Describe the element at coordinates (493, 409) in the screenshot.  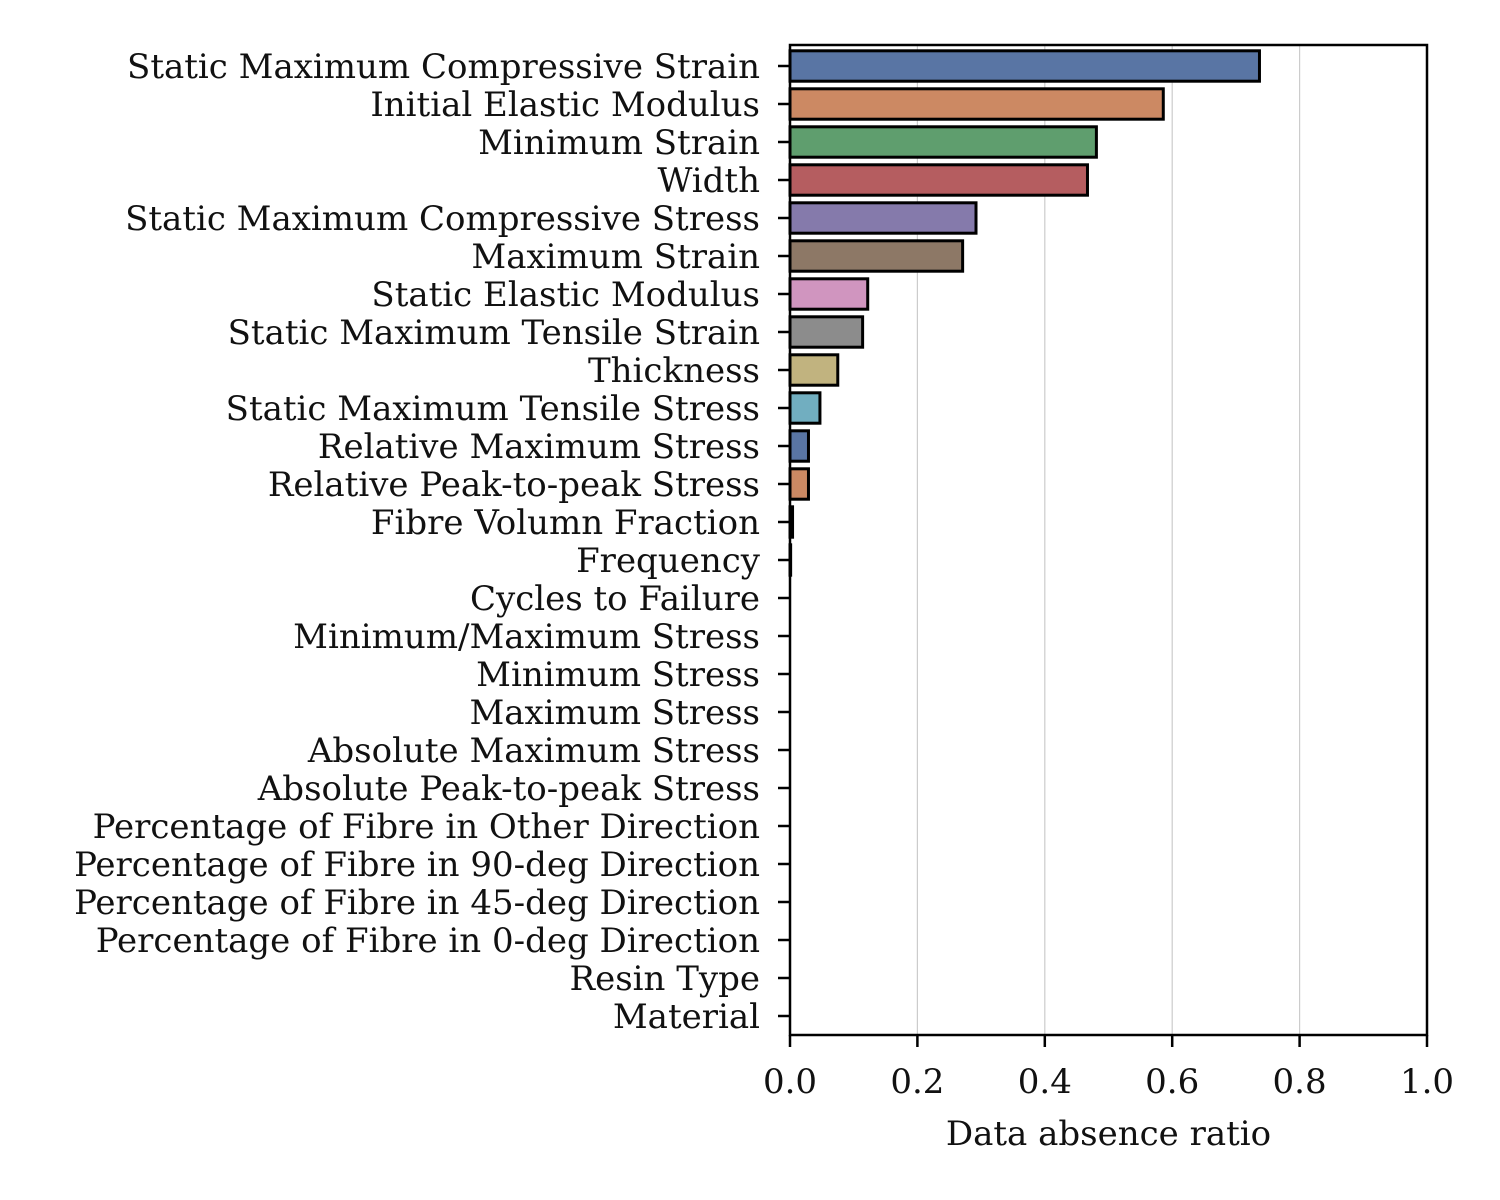
I see `category-label: Static Maximum Tensile Stress` at that location.